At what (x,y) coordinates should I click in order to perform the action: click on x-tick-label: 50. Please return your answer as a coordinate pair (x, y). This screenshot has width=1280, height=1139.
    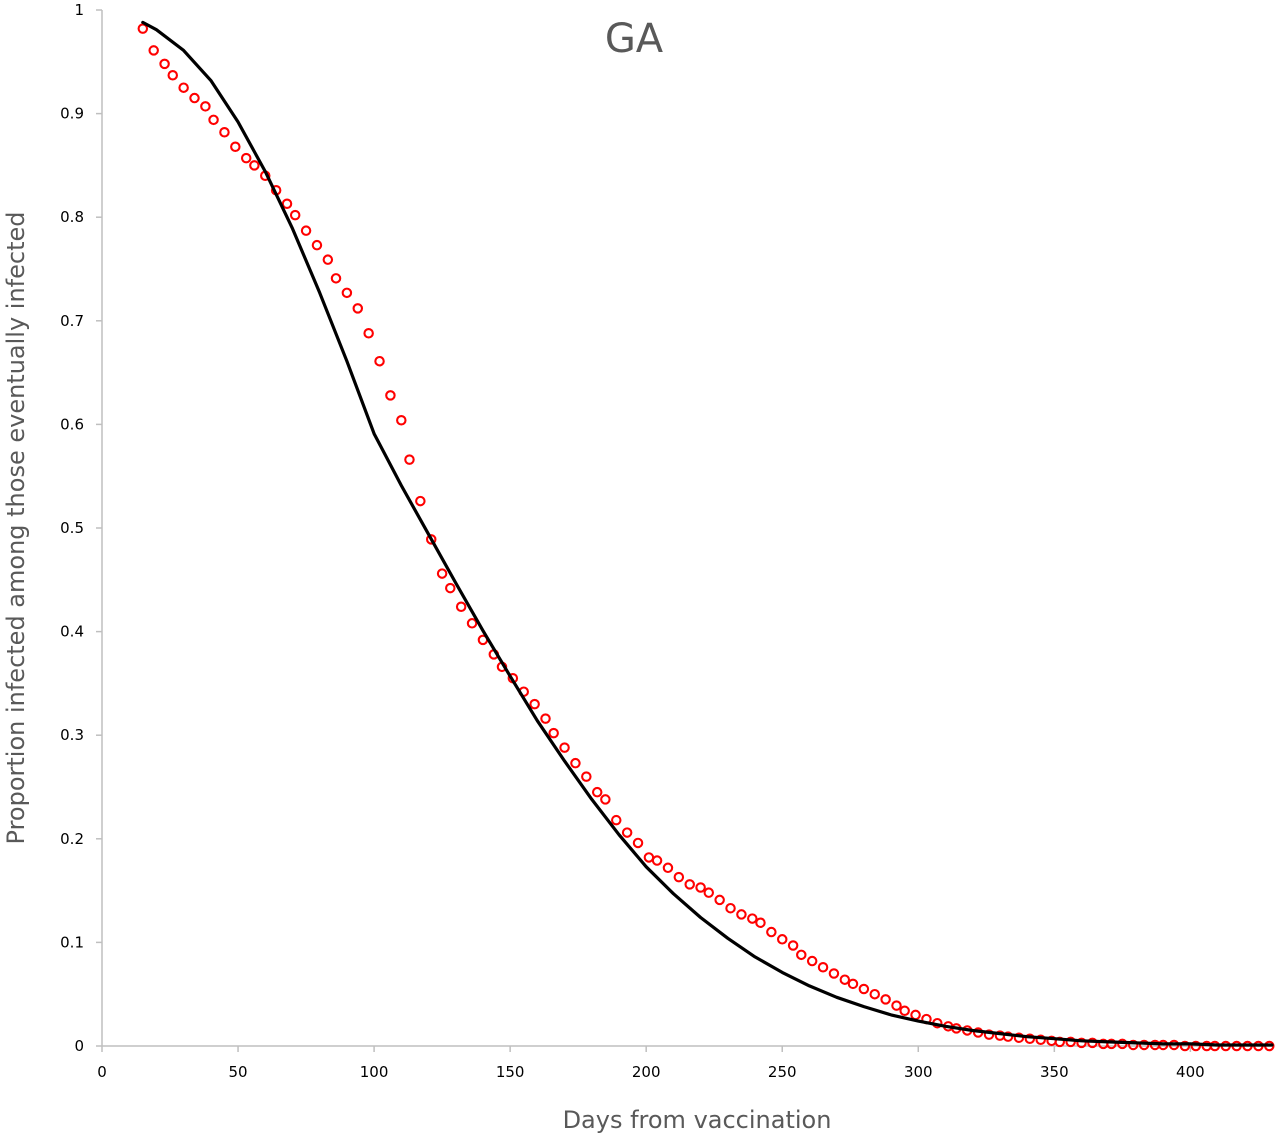
    Looking at the image, I should click on (237, 1072).